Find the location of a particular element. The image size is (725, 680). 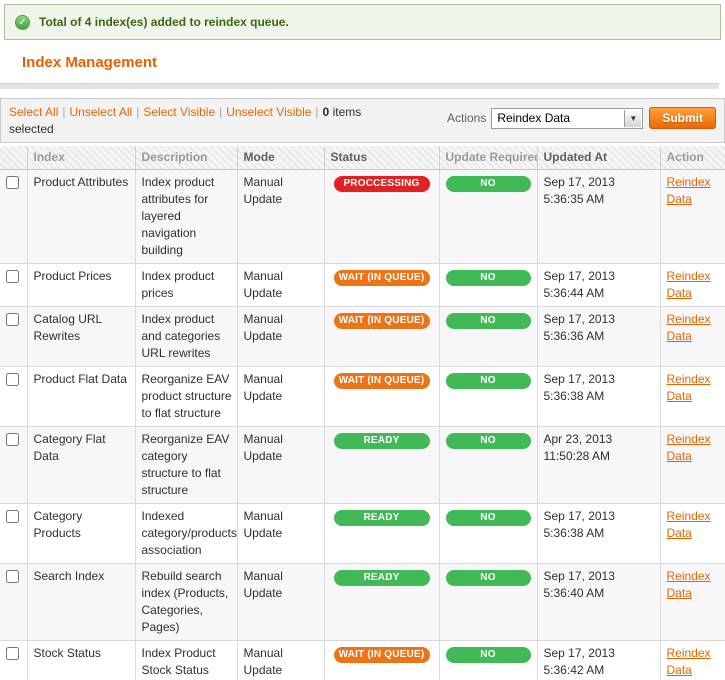

status-cell: READY is located at coordinates (382, 533).